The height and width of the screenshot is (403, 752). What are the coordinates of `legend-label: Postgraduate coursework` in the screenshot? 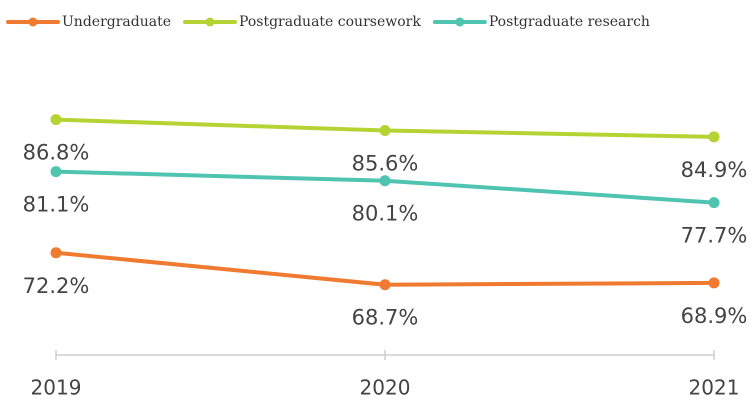 It's located at (330, 22).